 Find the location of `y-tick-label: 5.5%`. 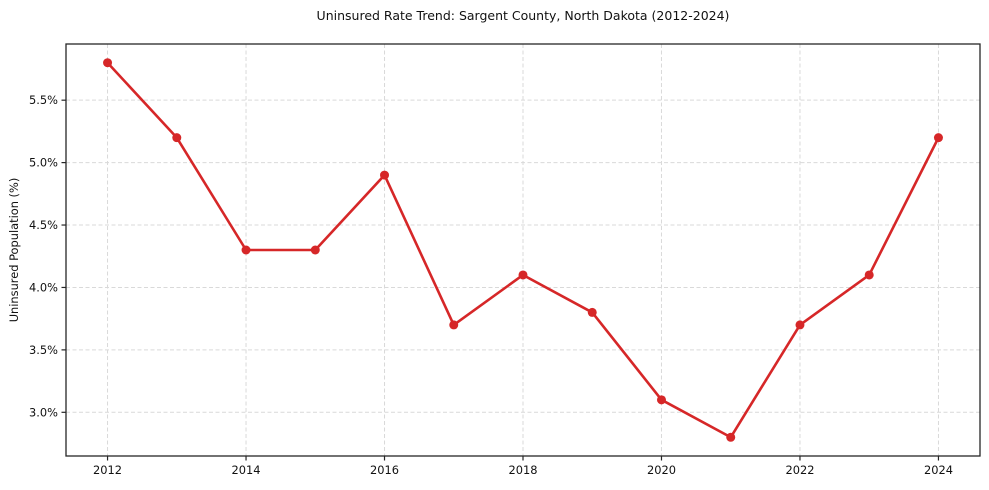

y-tick-label: 5.5% is located at coordinates (43, 100).